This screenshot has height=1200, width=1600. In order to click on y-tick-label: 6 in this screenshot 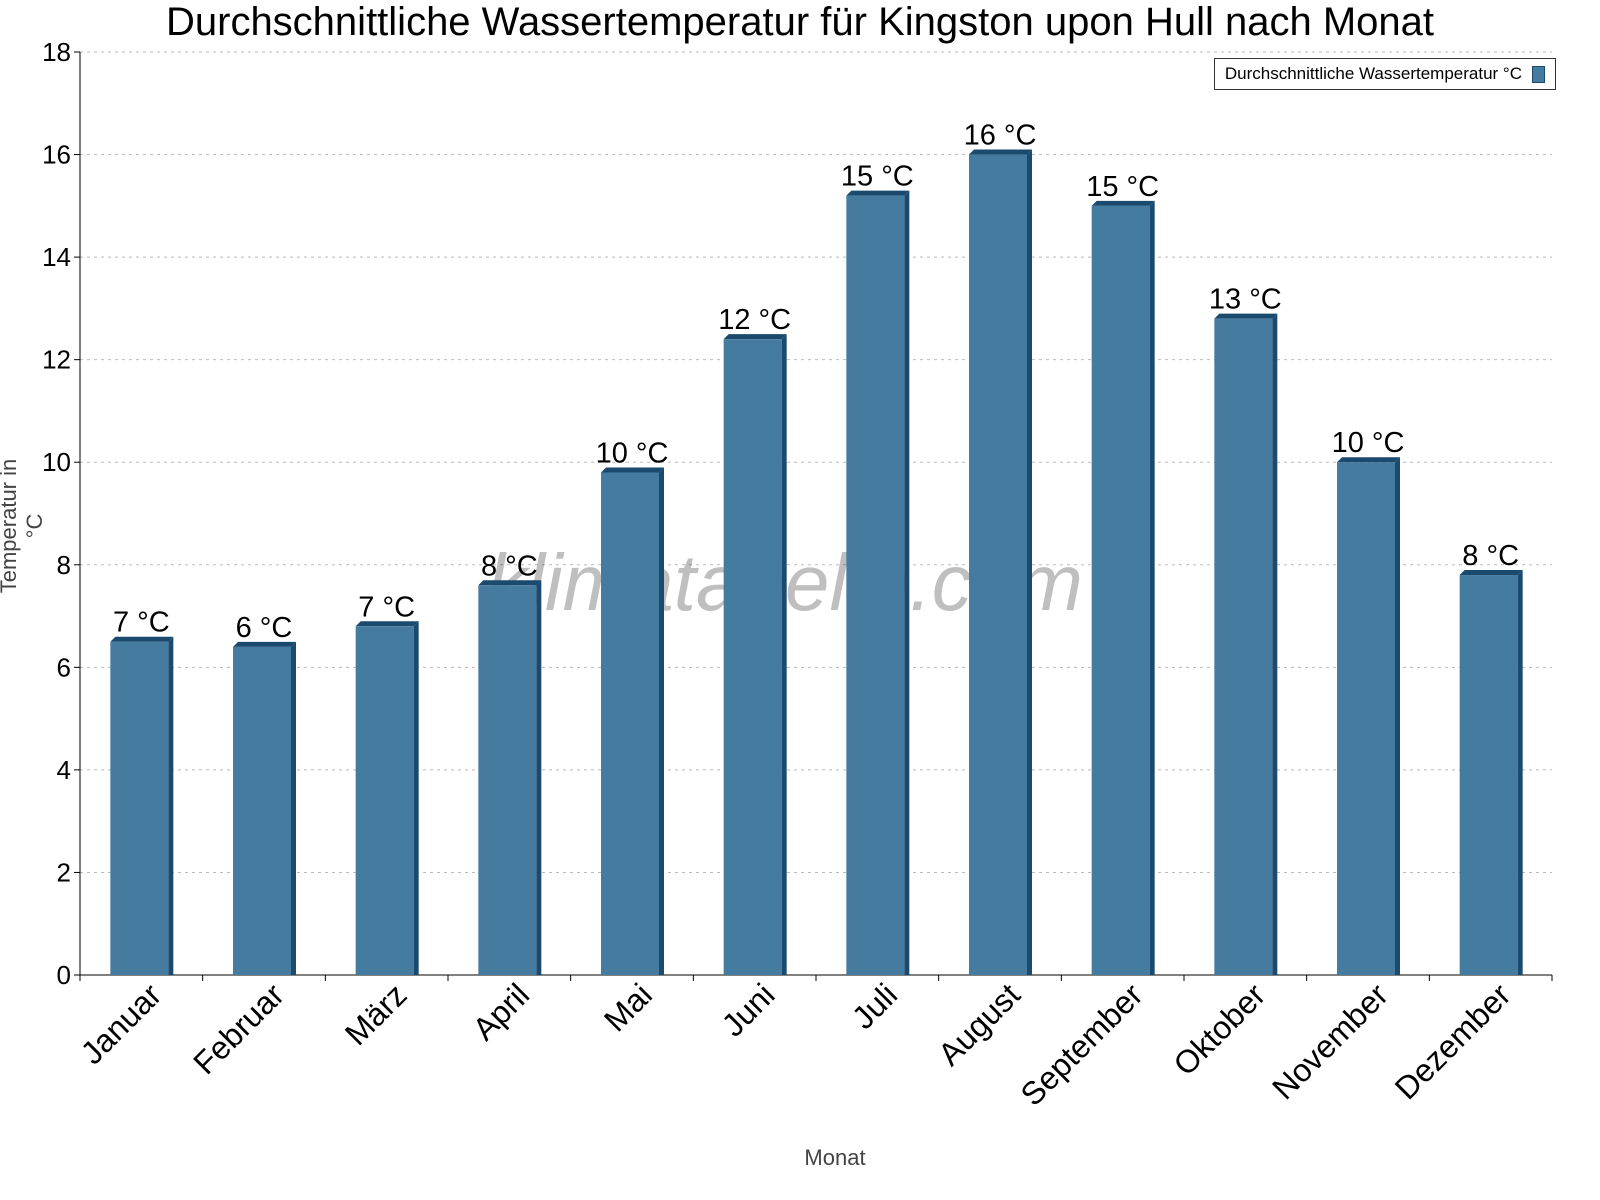, I will do `click(64, 667)`.